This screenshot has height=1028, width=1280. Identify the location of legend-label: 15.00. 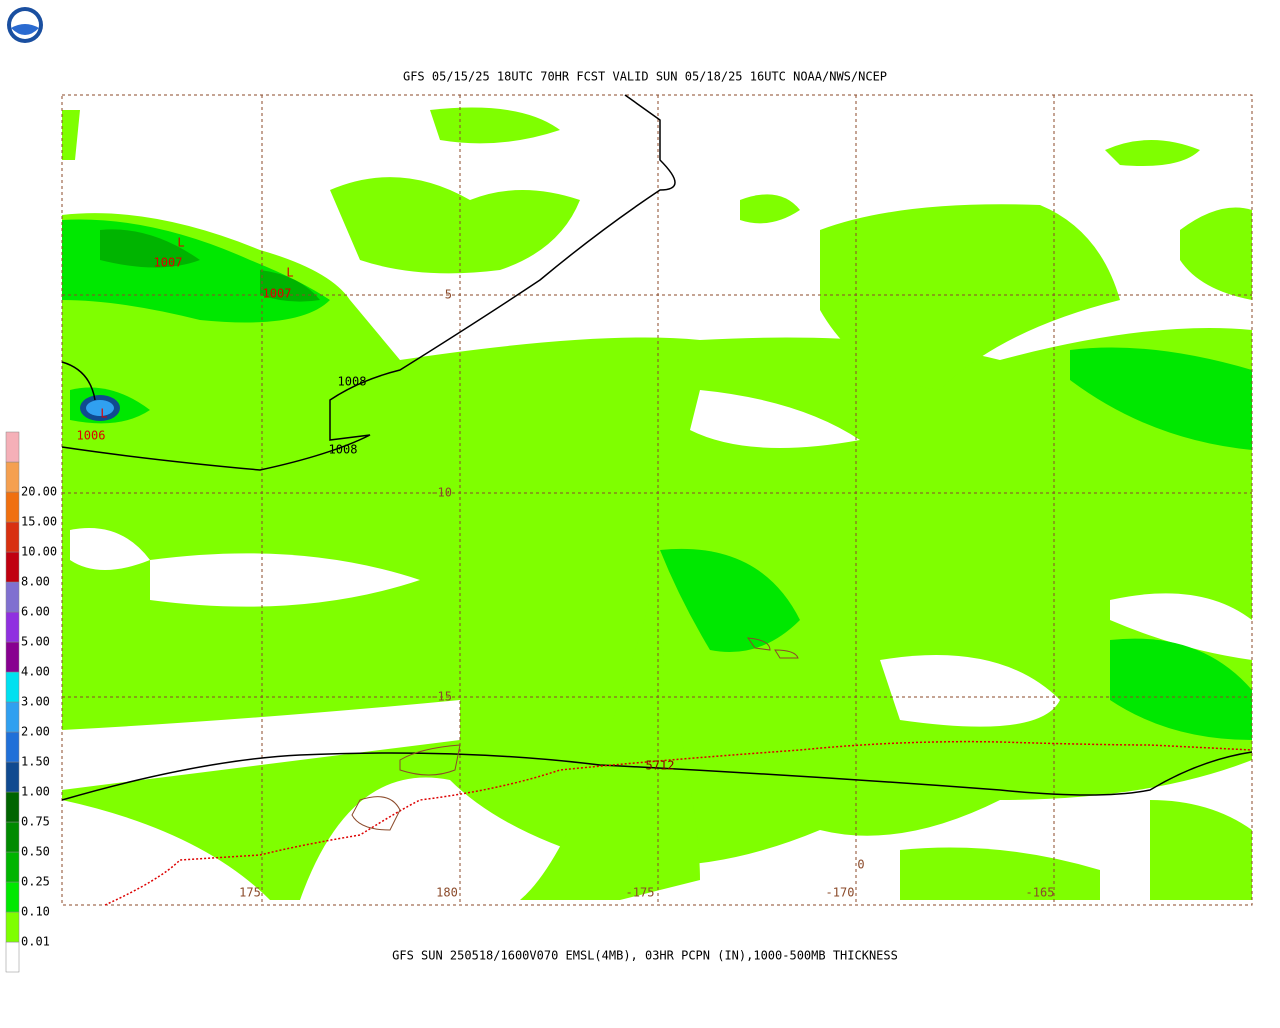
(39, 522).